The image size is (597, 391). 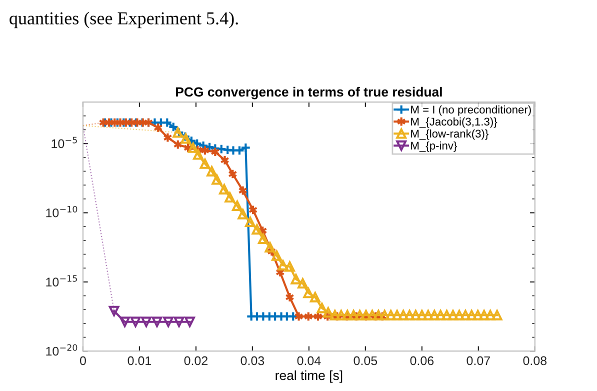 What do you see at coordinates (196, 361) in the screenshot?
I see `x-tick-label: 0.02` at bounding box center [196, 361].